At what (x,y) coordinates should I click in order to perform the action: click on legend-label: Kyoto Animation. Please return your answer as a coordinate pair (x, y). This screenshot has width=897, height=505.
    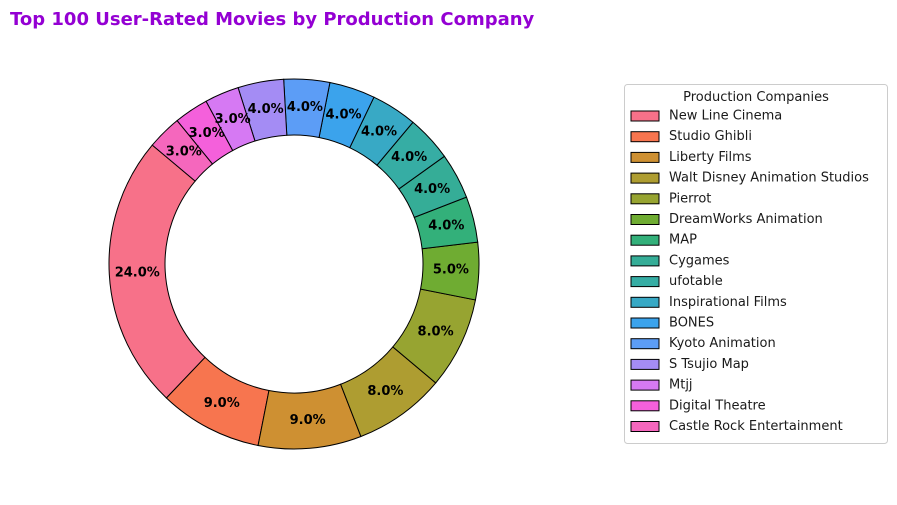
    Looking at the image, I should click on (722, 343).